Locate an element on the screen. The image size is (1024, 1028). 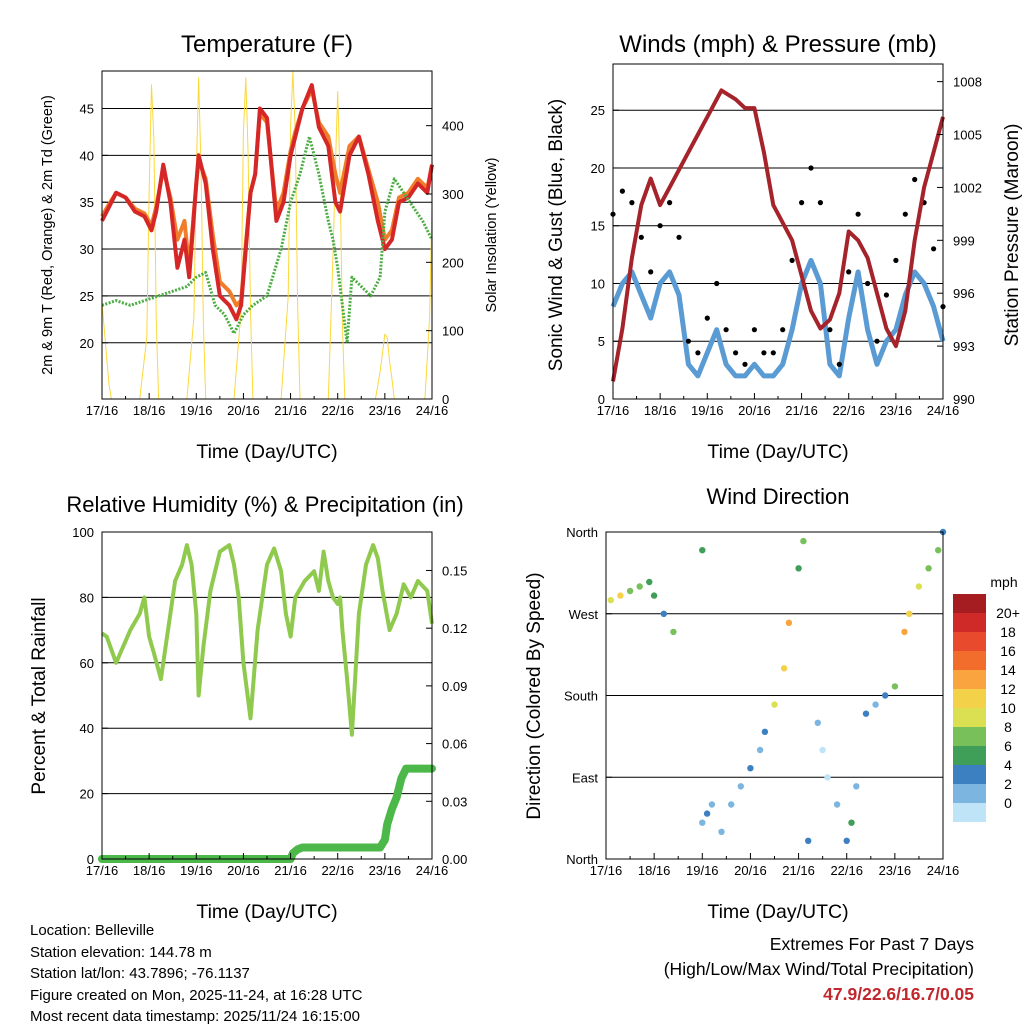
wind-speed-legend: mph 20+ 18 16 14 12 10 8 6 4 2 0 is located at coordinates (986, 698).